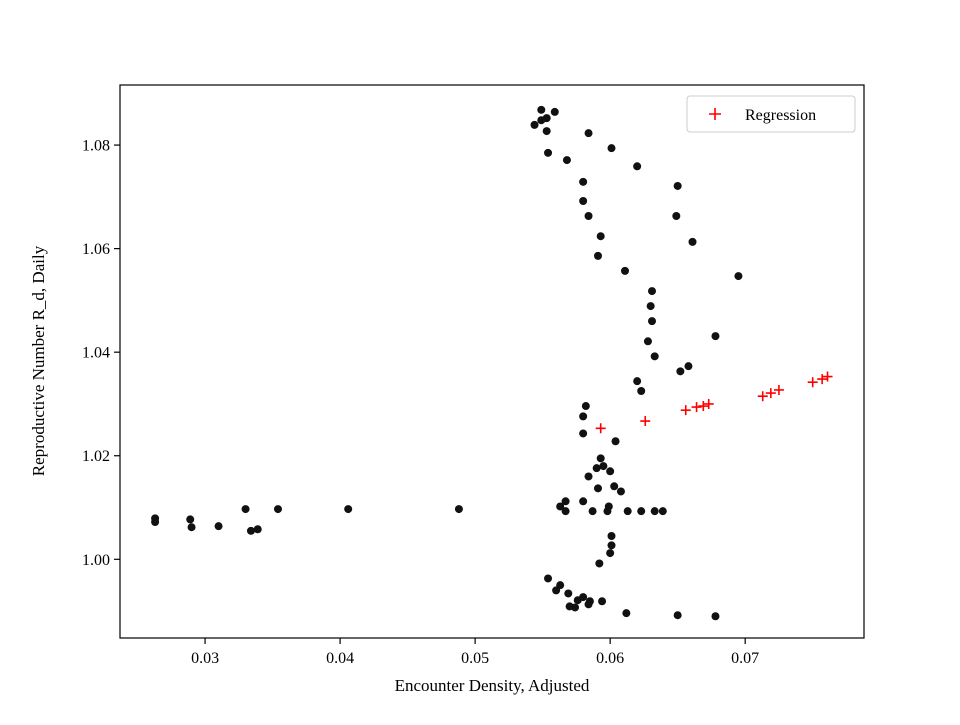  I want to click on x-axis-label: Encounter Density, Adjusted, so click(492, 685).